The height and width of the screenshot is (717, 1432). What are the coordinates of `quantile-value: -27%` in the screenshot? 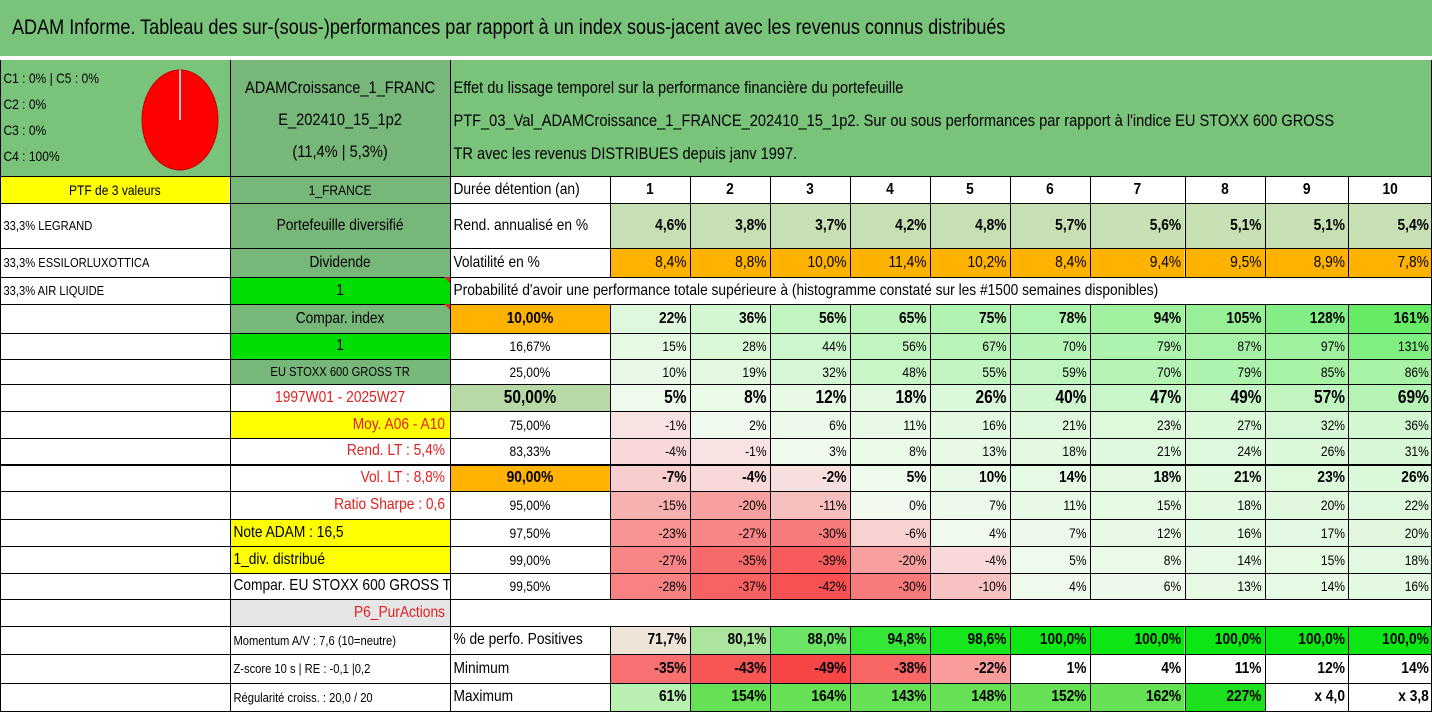 It's located at (730, 532).